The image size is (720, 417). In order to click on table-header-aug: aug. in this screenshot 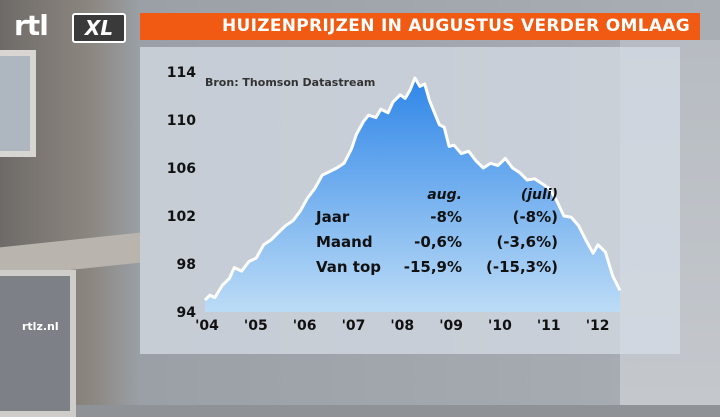, I will do `click(444, 195)`.